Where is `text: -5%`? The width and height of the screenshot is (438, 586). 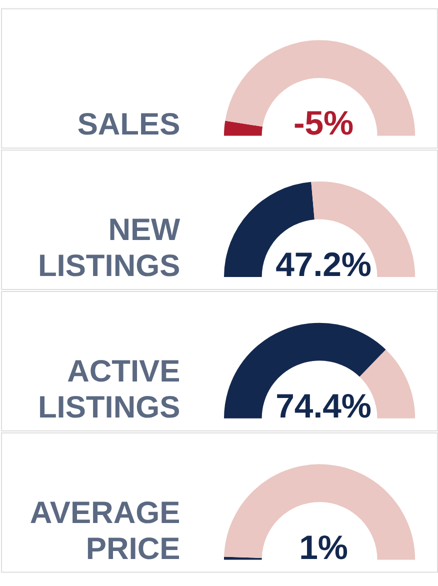 text: -5% is located at coordinates (323, 123).